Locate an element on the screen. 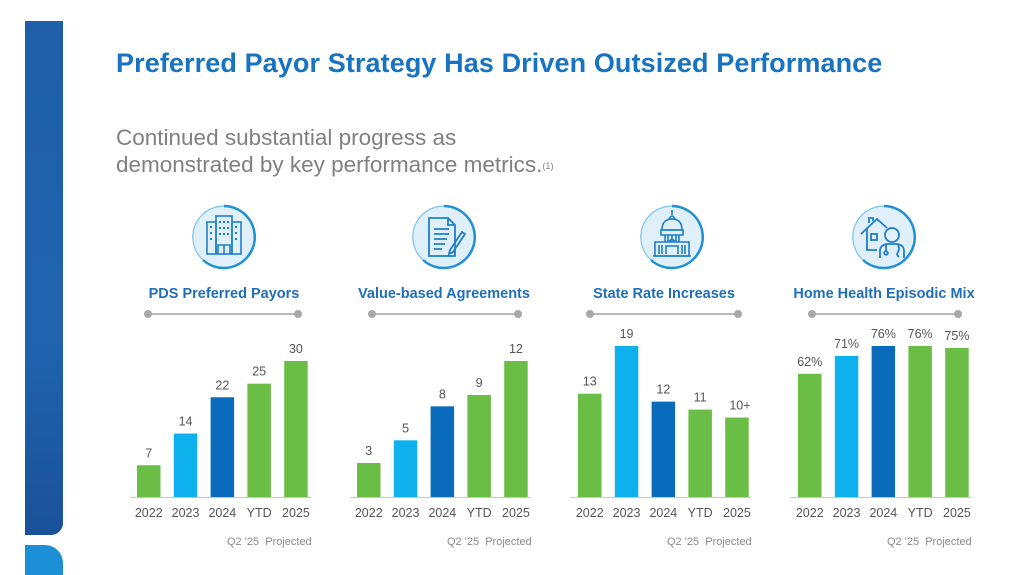 The image size is (1024, 575). bar-chart-value-based-agreements: 3 2022 5 2023 8 2024 9 YTD 12 2025 is located at coordinates (440, 431).